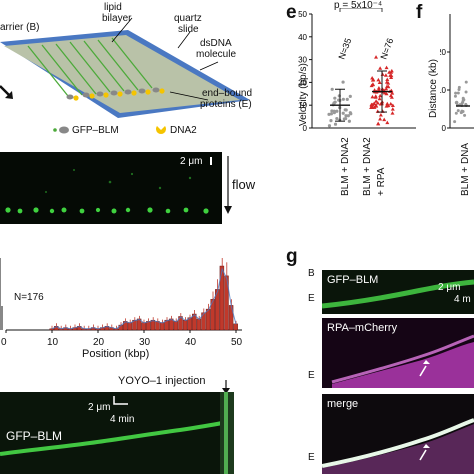 The width and height of the screenshot is (474, 474). Describe the element at coordinates (34, 436) in the screenshot. I see `bottom-kymo-channel-label: GFP–BLM` at that location.